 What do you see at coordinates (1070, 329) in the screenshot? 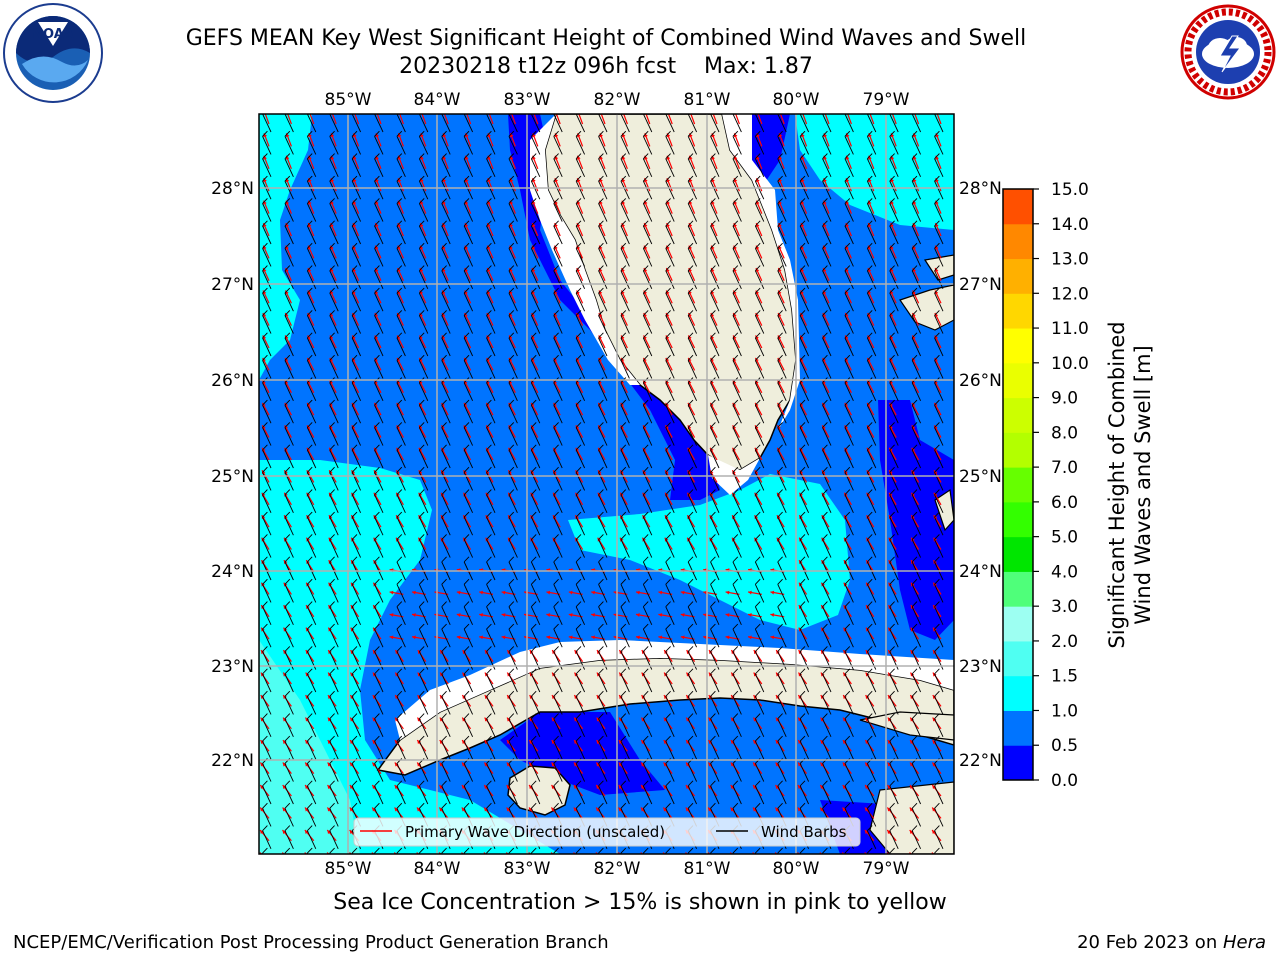
I see `colorbar-tick-label: 11.0` at bounding box center [1070, 329].